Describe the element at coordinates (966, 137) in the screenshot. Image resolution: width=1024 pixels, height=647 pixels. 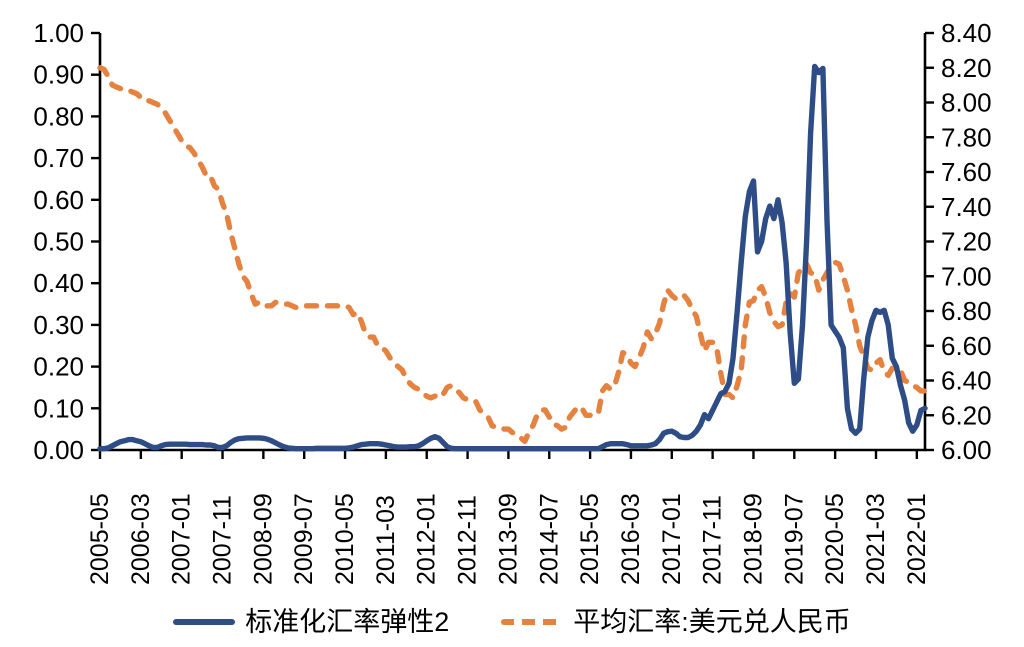
I see `right-axis-tick-label: 7.80` at that location.